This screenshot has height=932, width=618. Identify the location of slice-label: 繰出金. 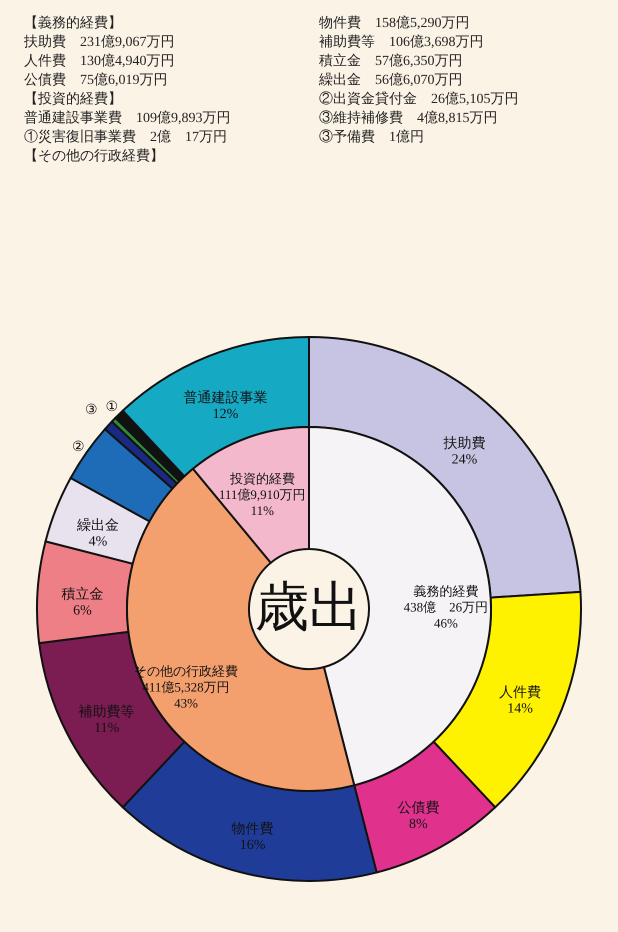
(97, 525).